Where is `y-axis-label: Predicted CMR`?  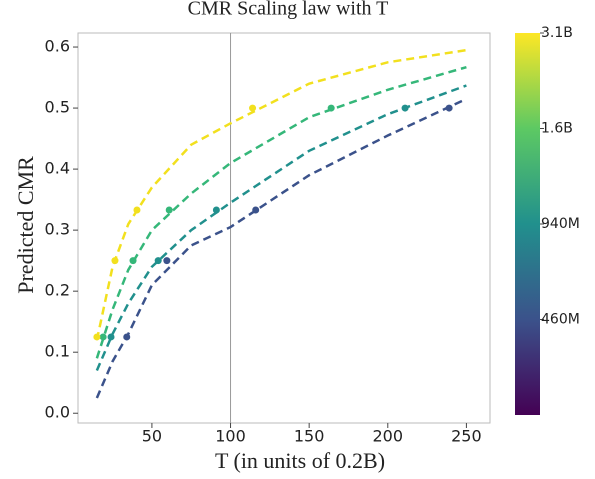 y-axis-label: Predicted CMR is located at coordinates (25, 225).